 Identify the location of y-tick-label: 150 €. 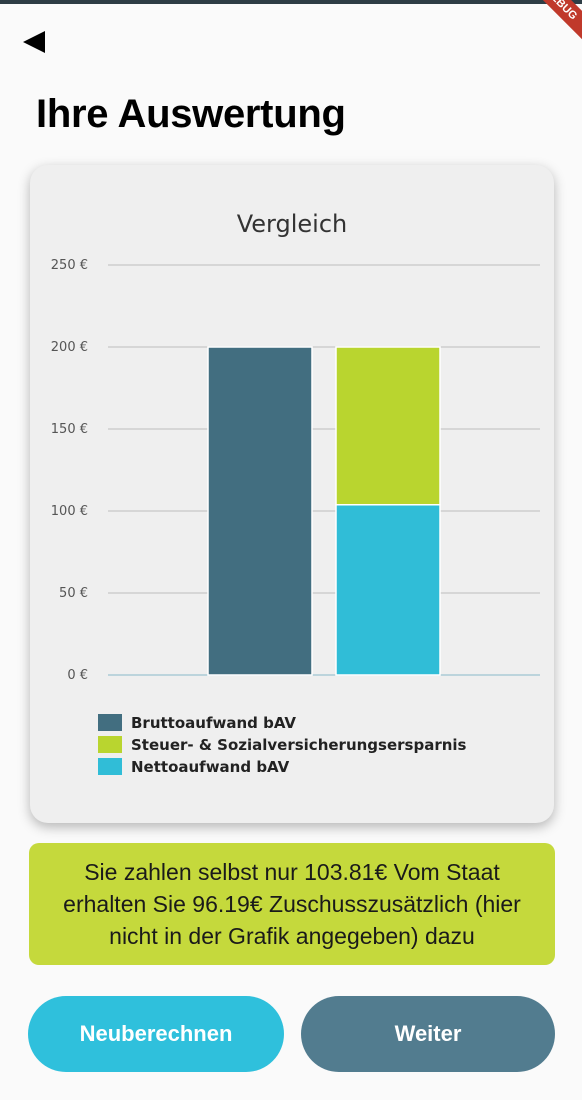
(69, 429).